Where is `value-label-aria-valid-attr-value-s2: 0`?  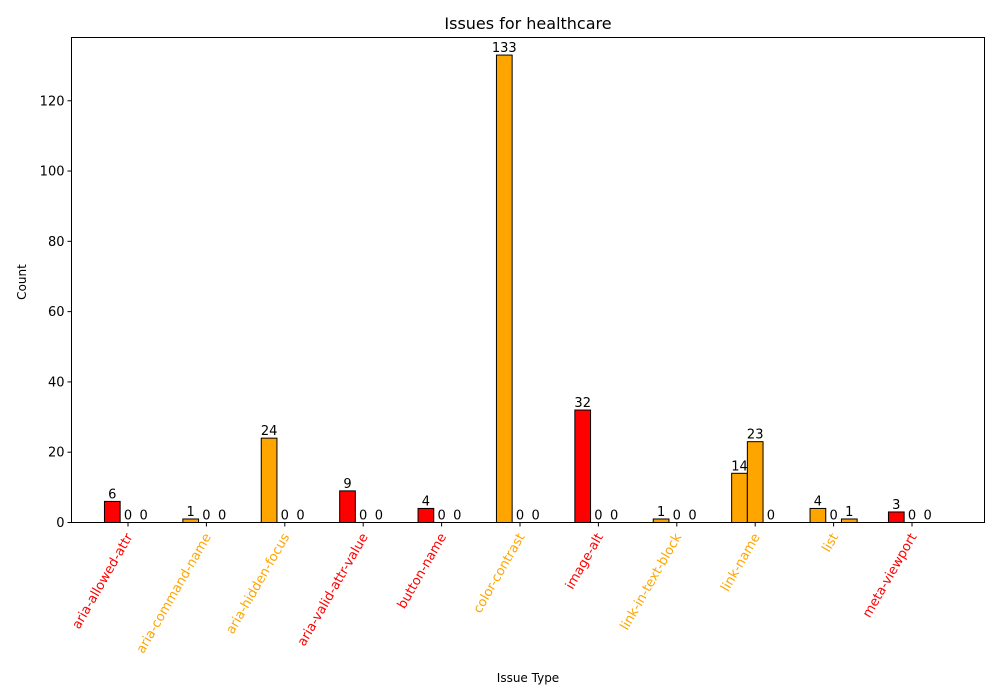
value-label-aria-valid-attr-value-s2: 0 is located at coordinates (363, 516).